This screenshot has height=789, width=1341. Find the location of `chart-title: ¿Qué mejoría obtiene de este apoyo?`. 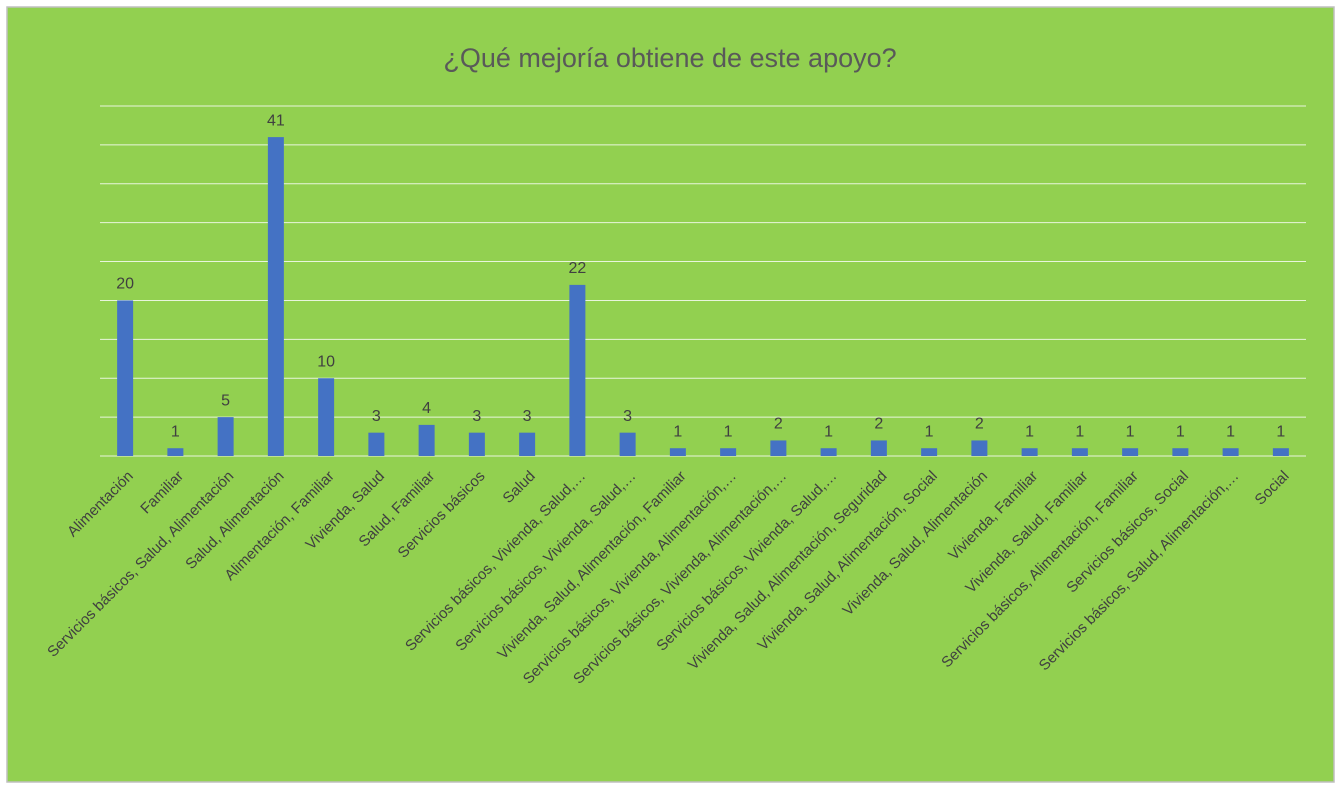

chart-title: ¿Qué mejoría obtiene de este apoyo? is located at coordinates (669, 58).